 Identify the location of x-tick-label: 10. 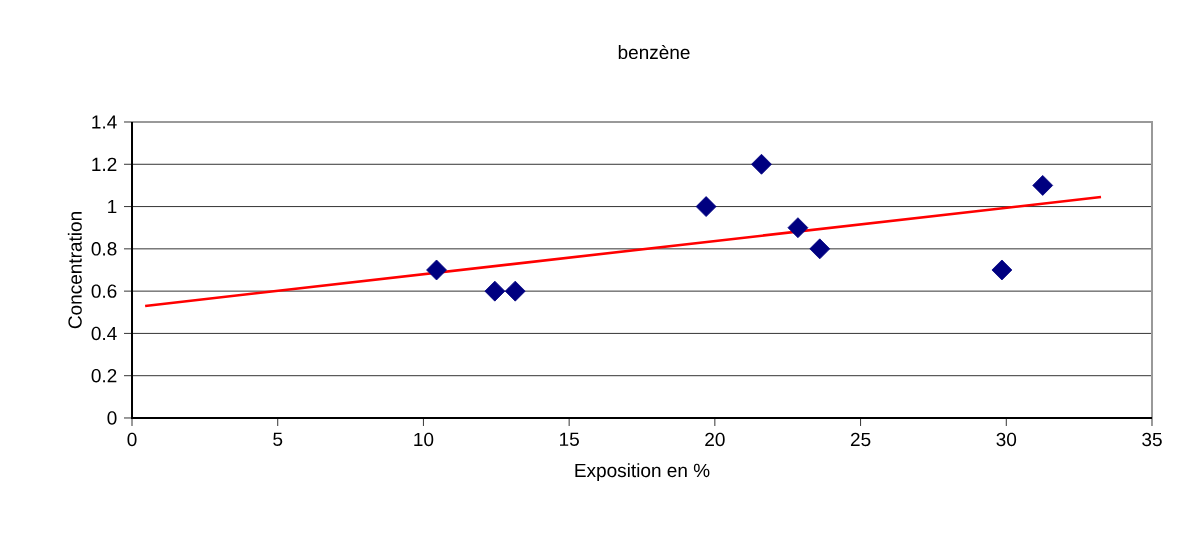
(424, 439).